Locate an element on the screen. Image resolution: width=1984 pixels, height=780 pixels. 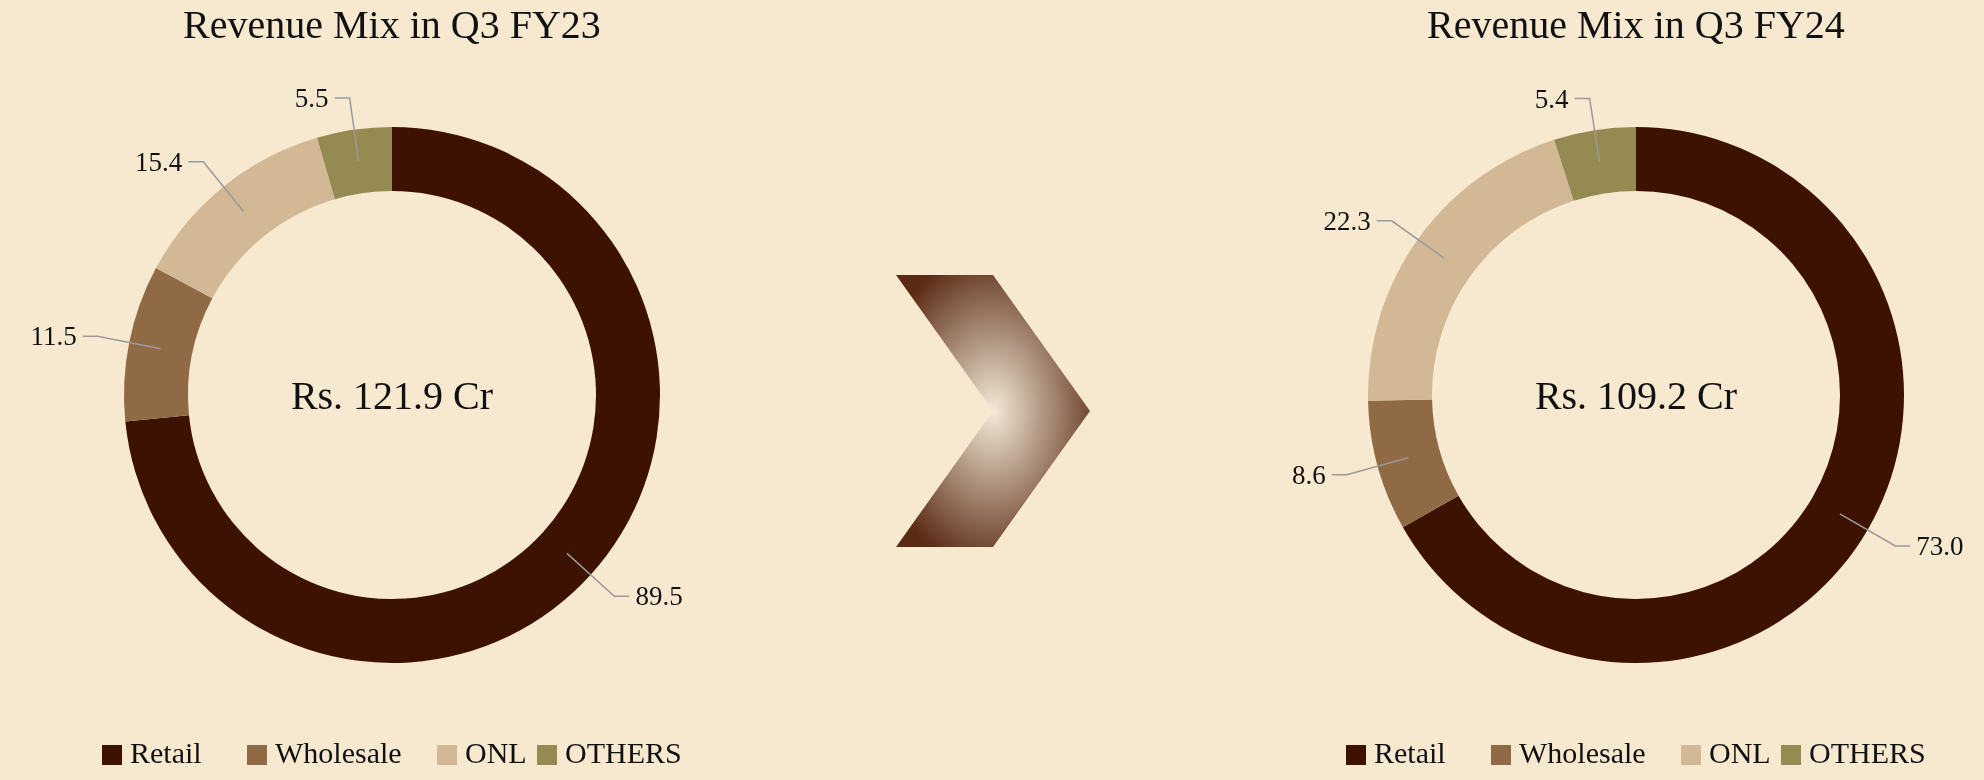
data-label: 73.0 is located at coordinates (1940, 545).